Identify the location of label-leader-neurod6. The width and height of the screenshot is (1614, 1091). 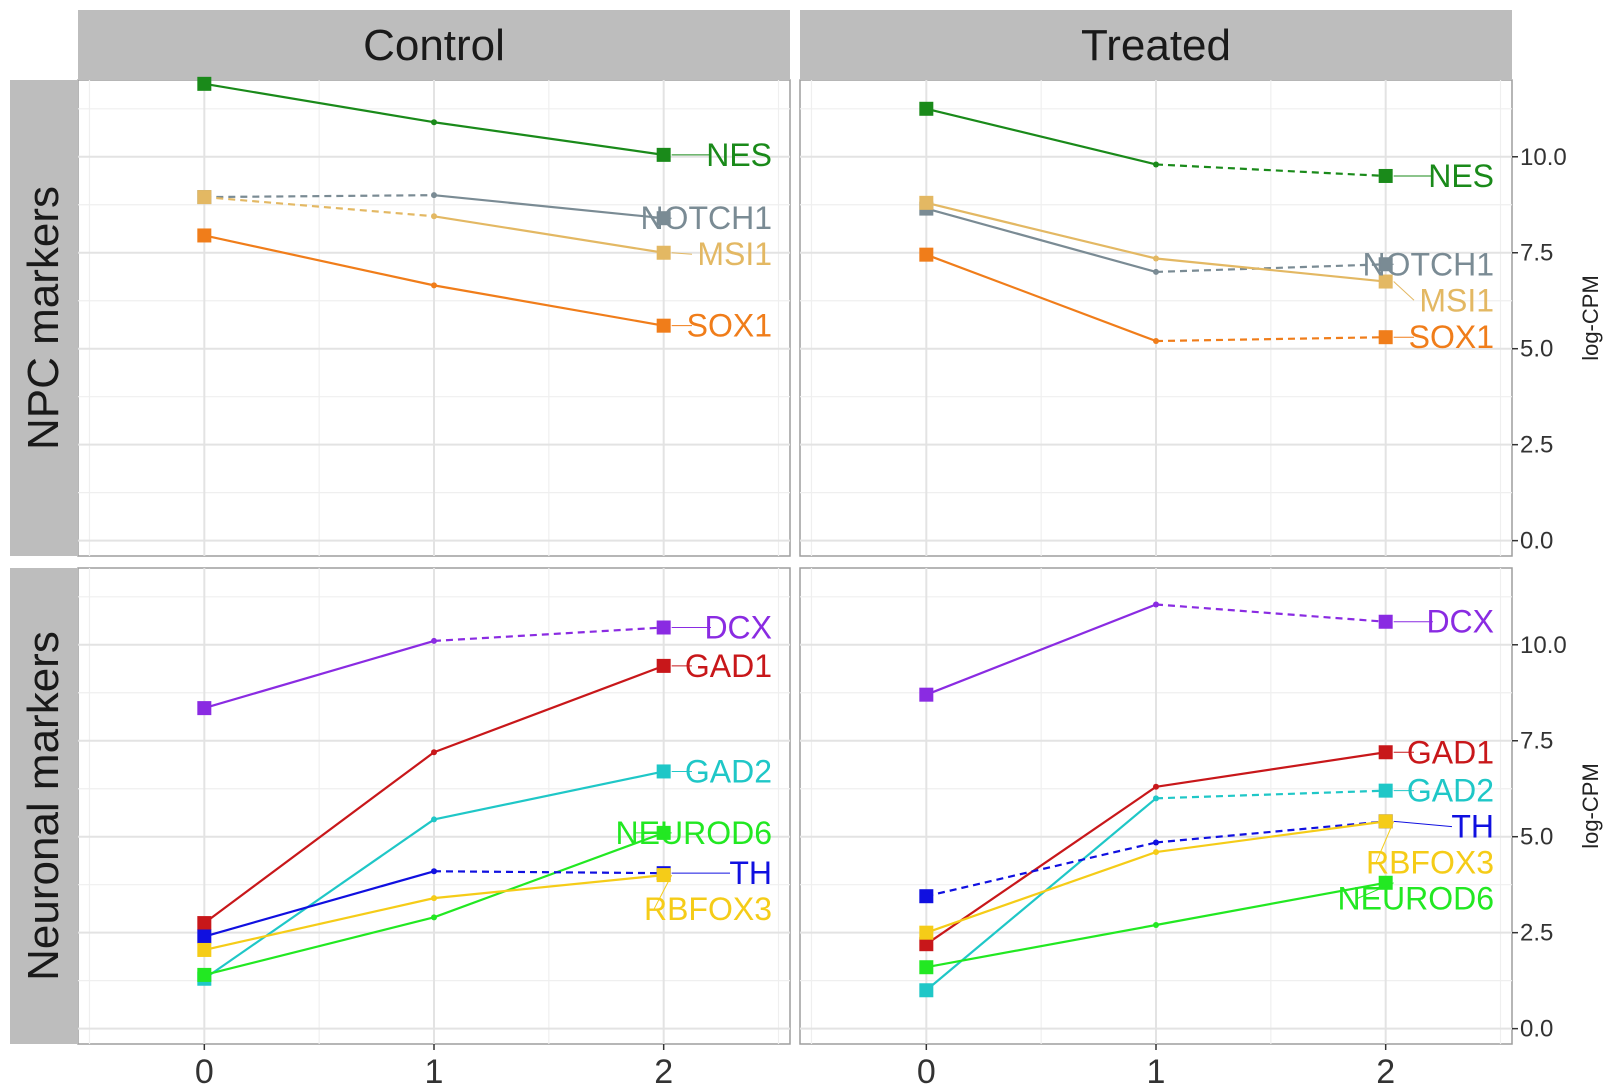
(1375, 891).